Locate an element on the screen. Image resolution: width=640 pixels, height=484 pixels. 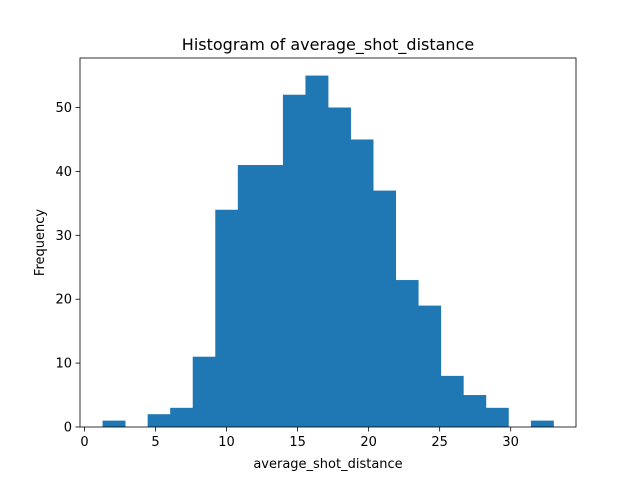
y-tick-label: 30 is located at coordinates (63, 236).